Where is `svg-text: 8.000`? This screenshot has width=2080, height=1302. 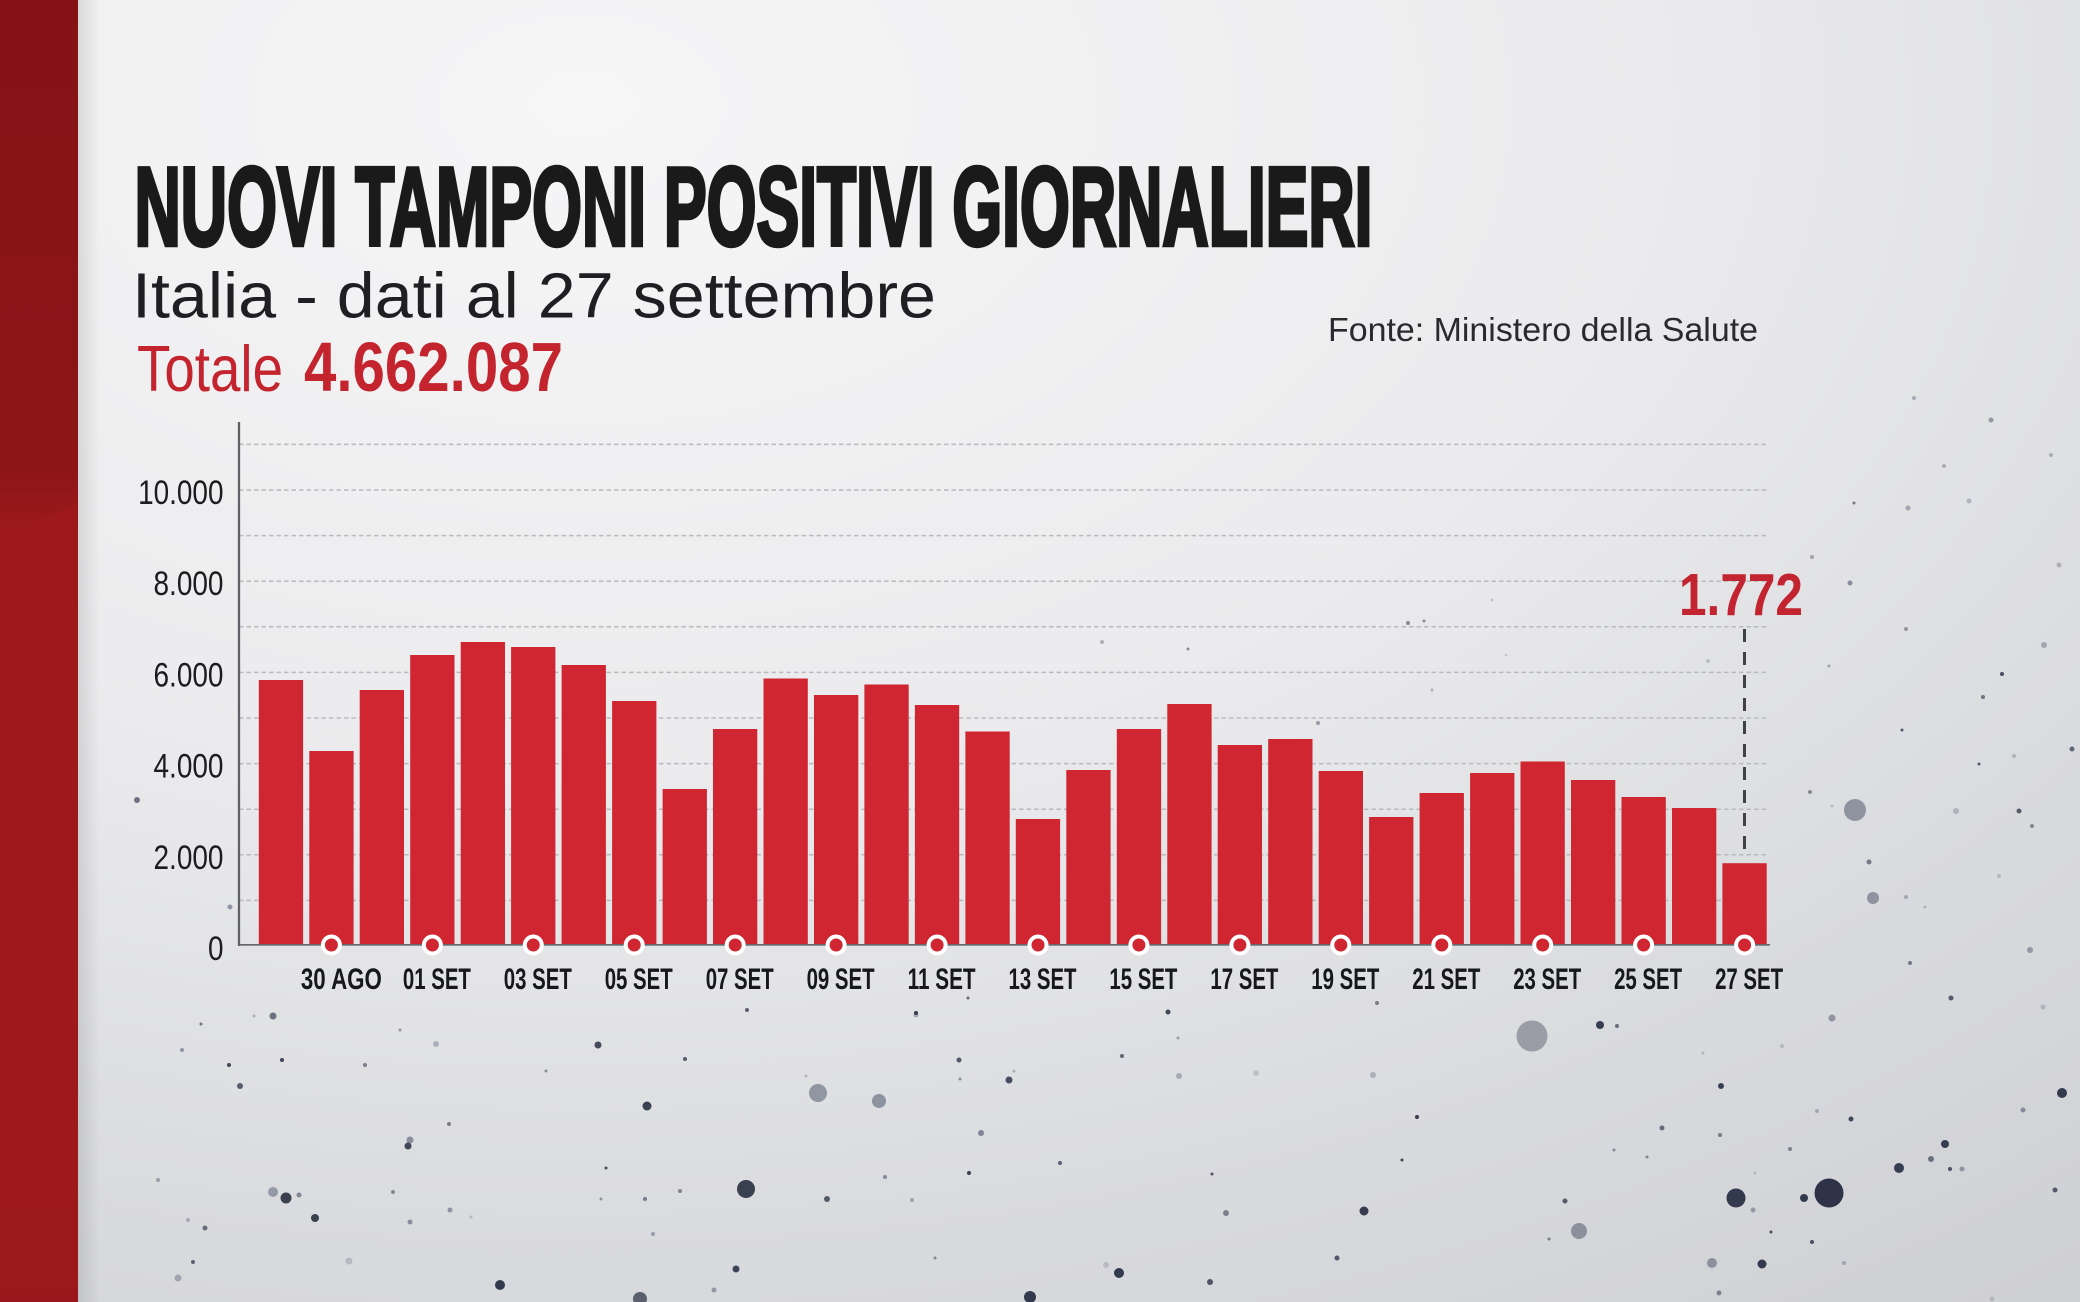 svg-text: 8.000 is located at coordinates (189, 584).